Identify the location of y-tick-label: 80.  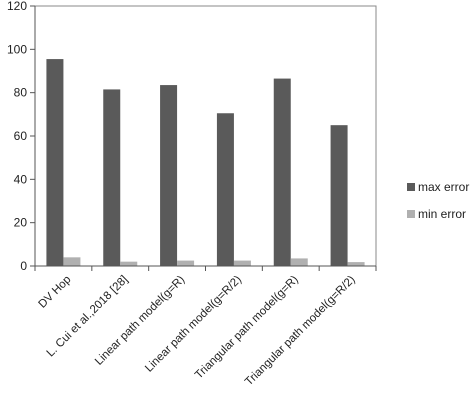
(21, 93).